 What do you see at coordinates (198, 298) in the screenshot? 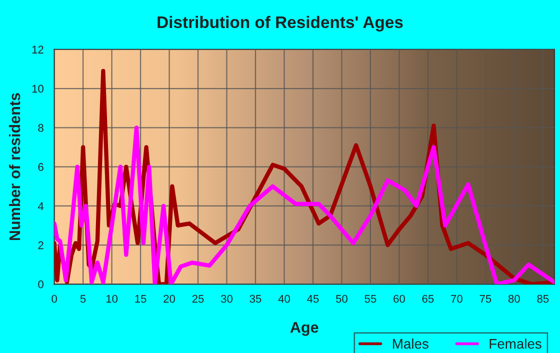
I see `x-tick-label: 25` at bounding box center [198, 298].